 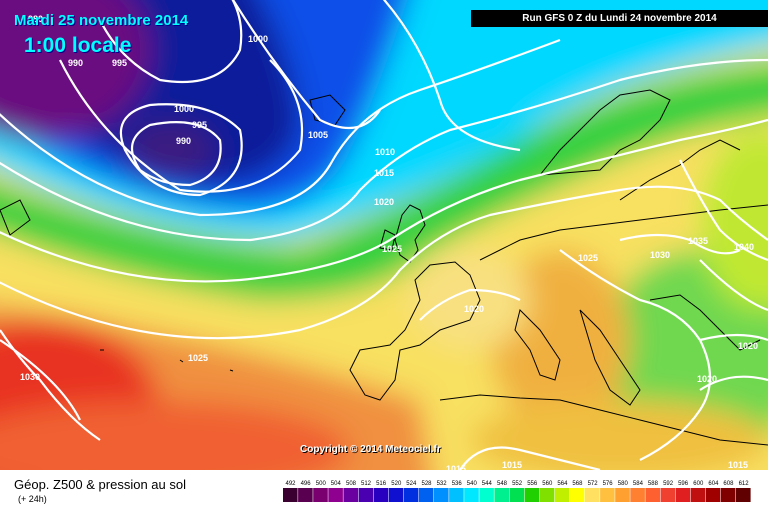 What do you see at coordinates (608, 484) in the screenshot?
I see `scale-tick-label: 576` at bounding box center [608, 484].